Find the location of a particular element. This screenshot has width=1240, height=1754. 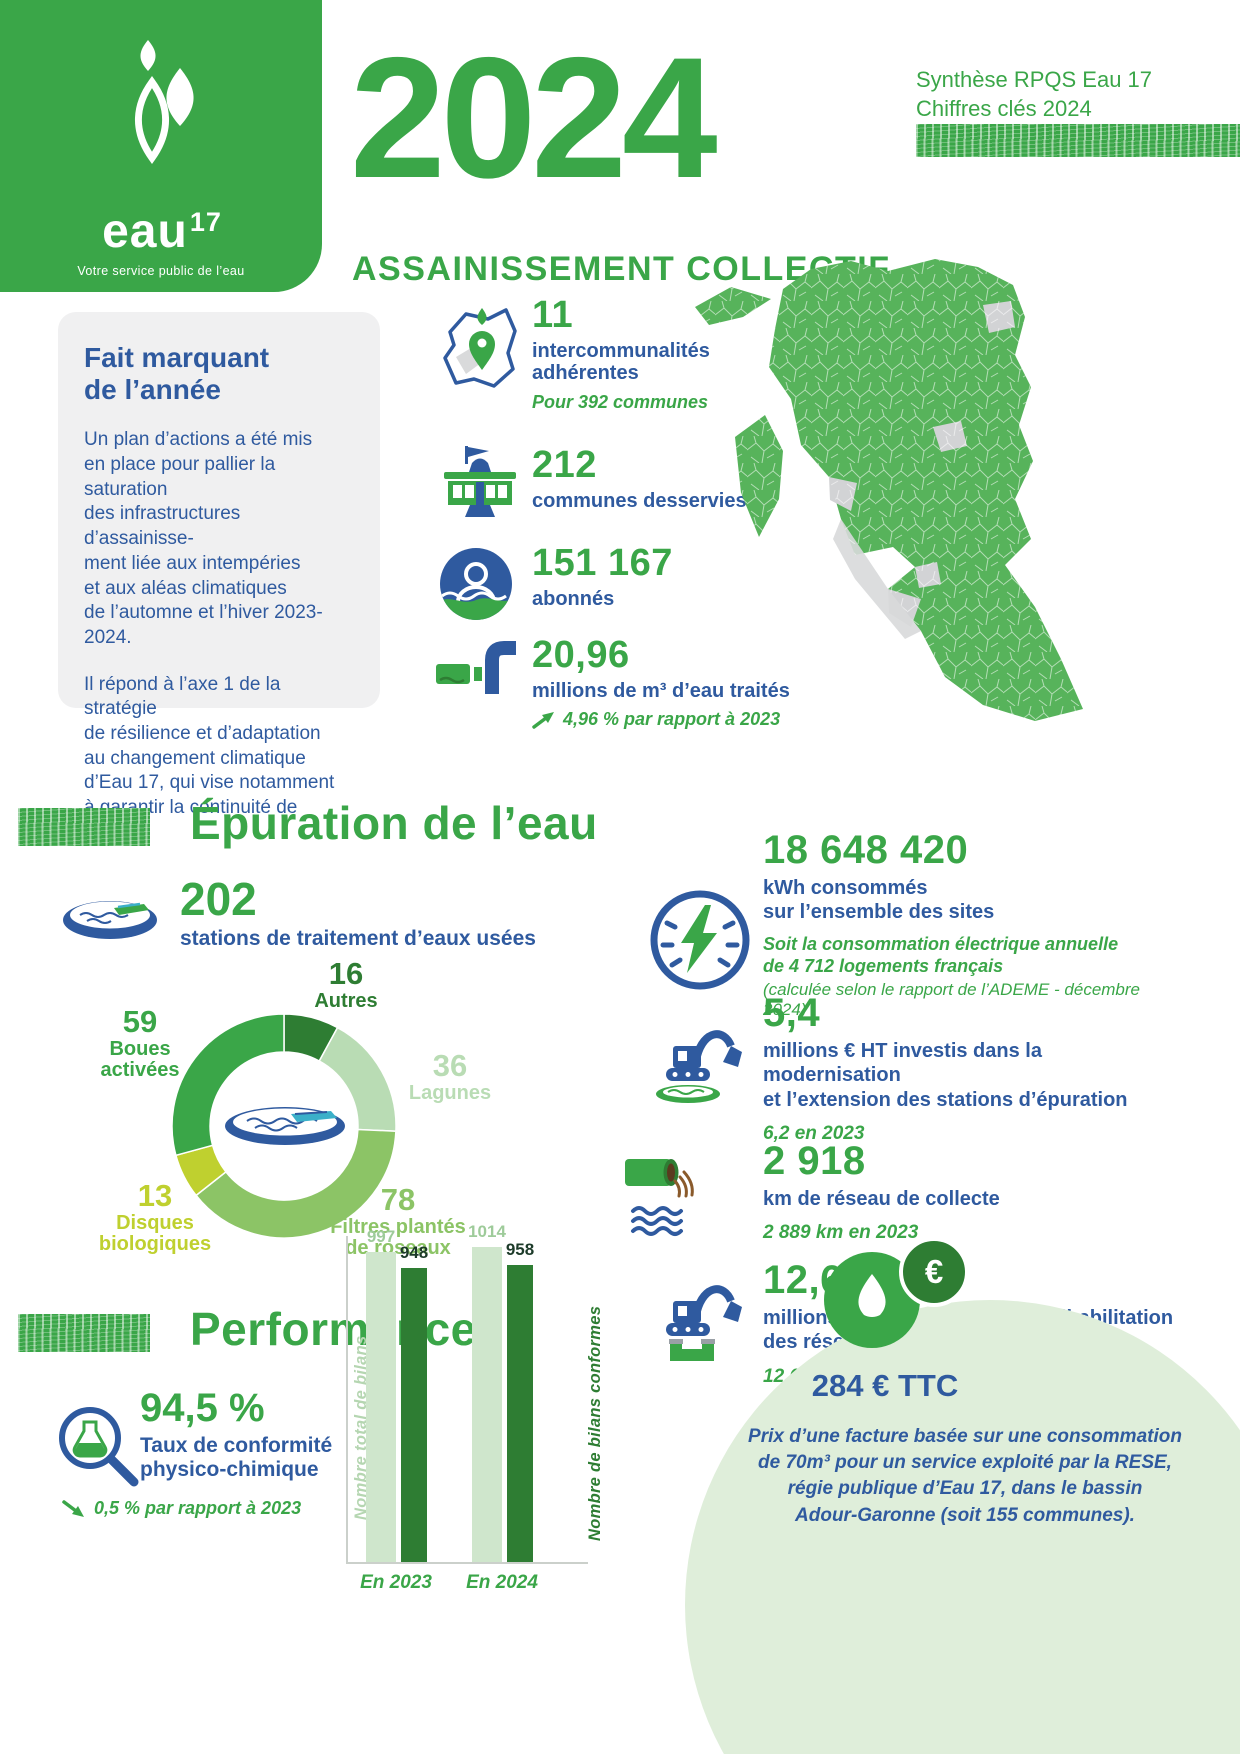

subscriber-icon is located at coordinates (476, 584).